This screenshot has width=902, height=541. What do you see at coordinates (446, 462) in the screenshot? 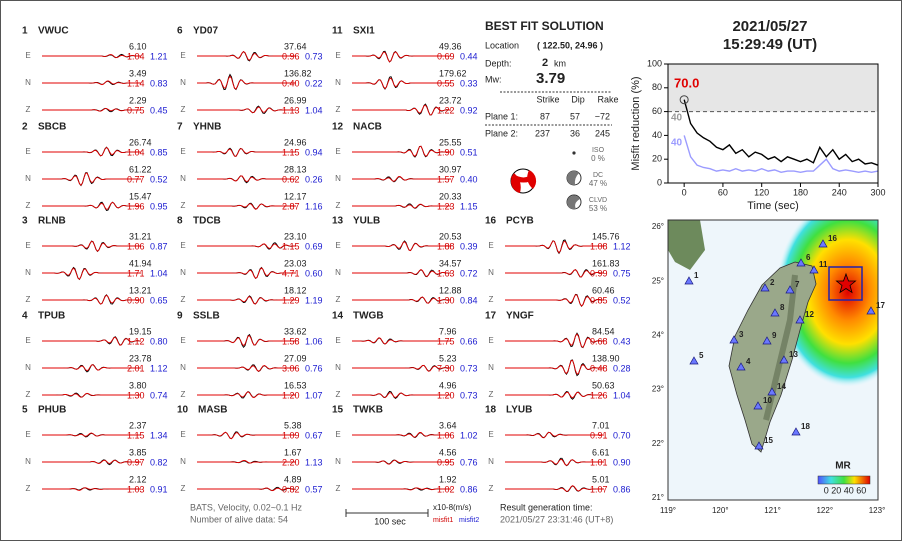
I see `misfit1: 0.95` at bounding box center [446, 462].